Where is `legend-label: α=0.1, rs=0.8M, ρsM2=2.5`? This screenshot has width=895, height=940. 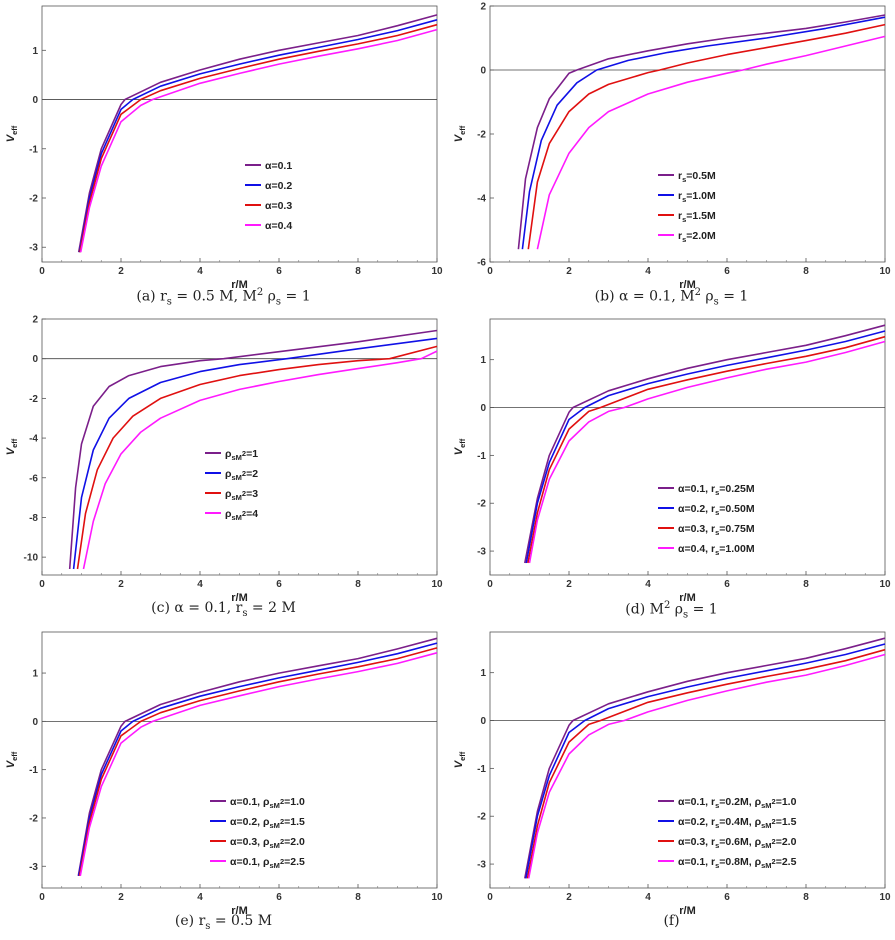
legend-label: α=0.1, rs=0.8M, ρsM2=2.5 is located at coordinates (737, 863).